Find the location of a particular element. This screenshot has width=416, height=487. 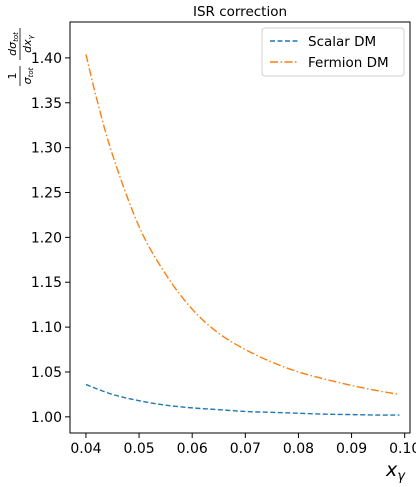

y-label-den-sub: γ is located at coordinates (31, 36).